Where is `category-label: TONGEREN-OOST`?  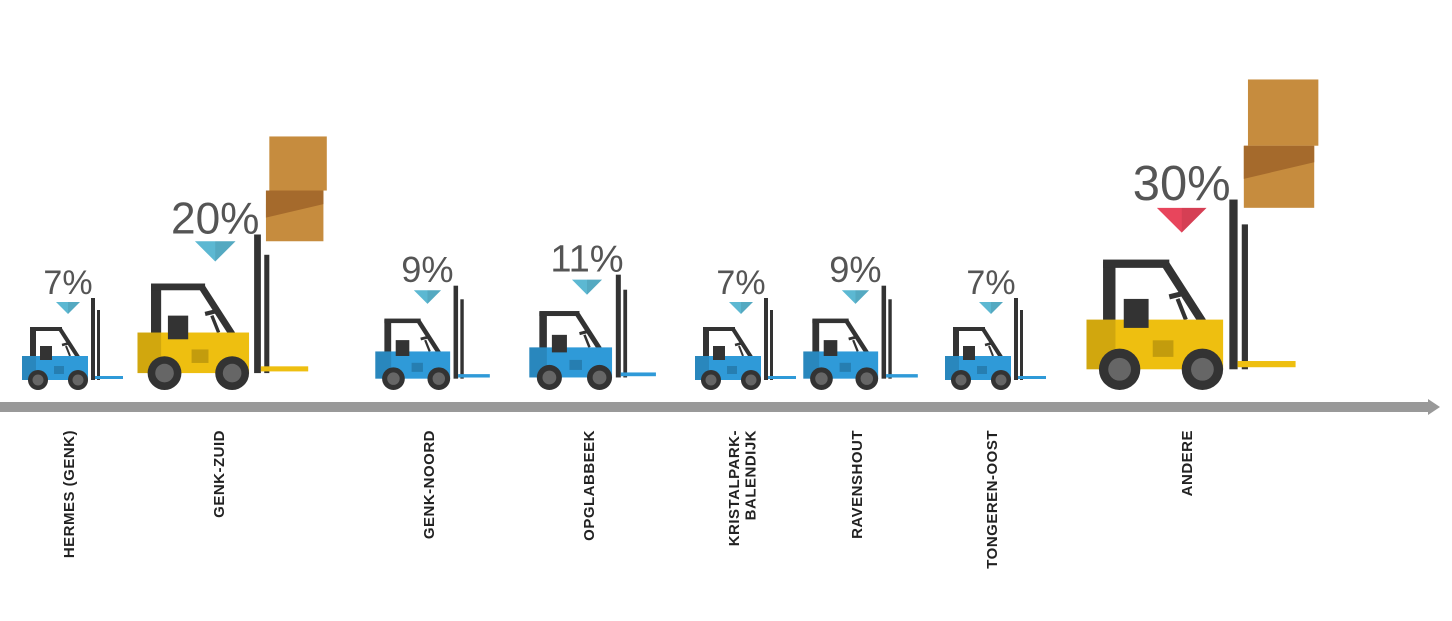 category-label: TONGEREN-OOST is located at coordinates (992, 499).